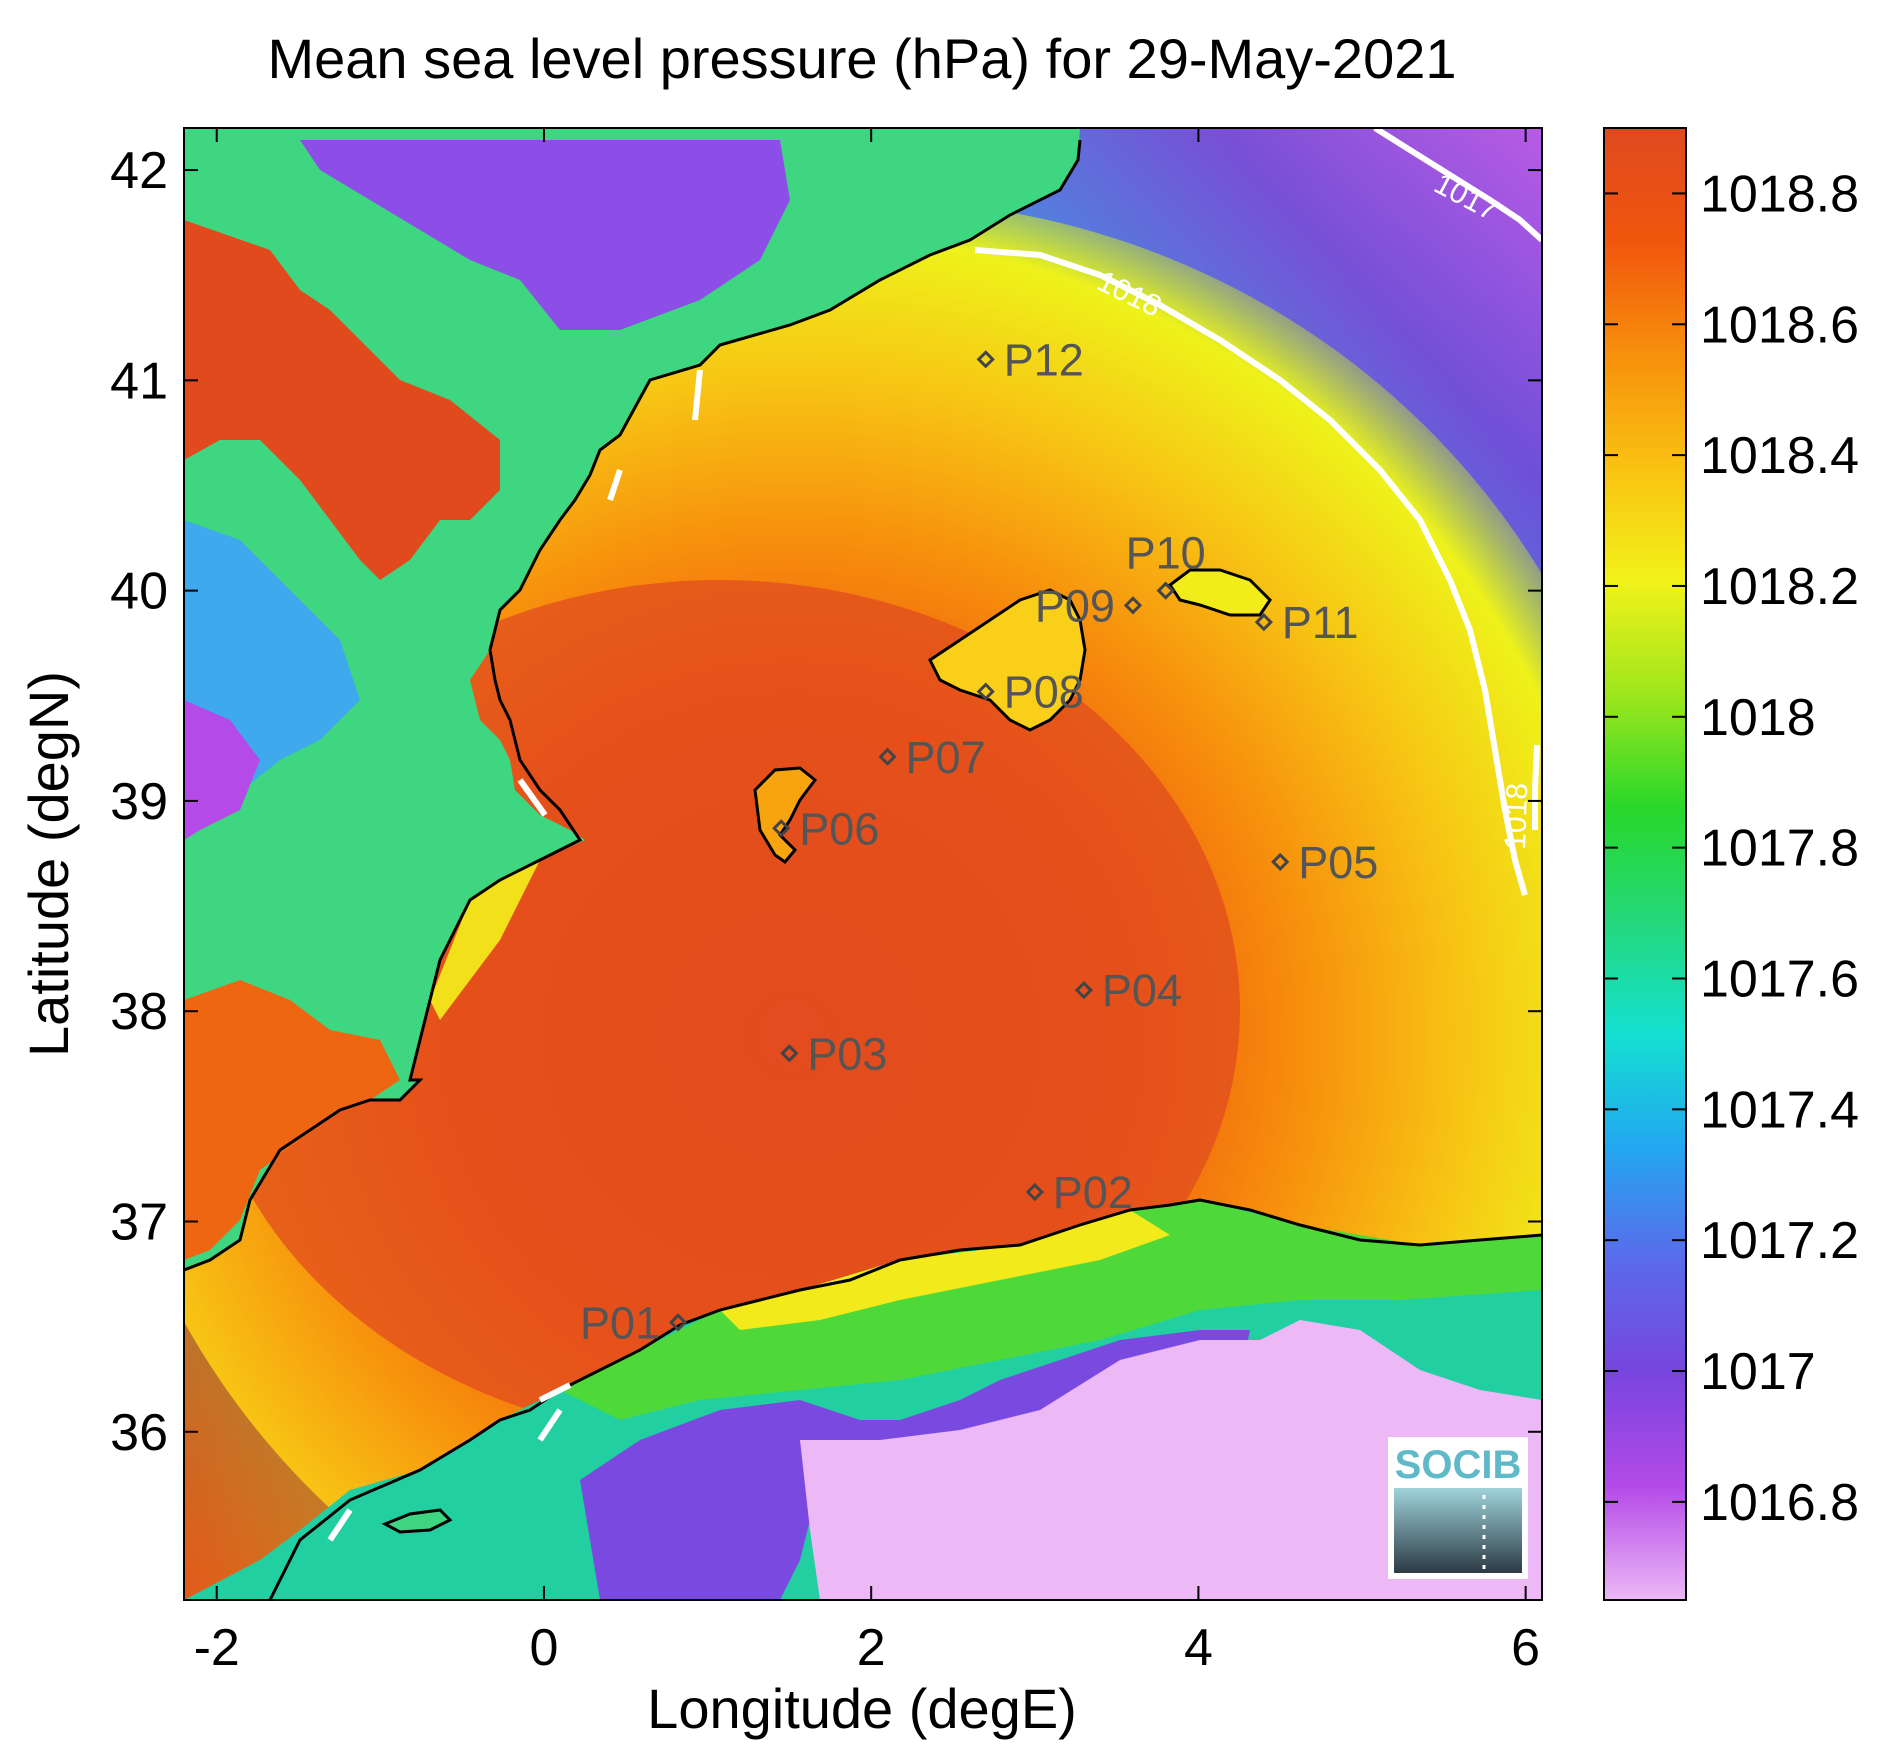  I want to click on station-label: P06, so click(839, 828).